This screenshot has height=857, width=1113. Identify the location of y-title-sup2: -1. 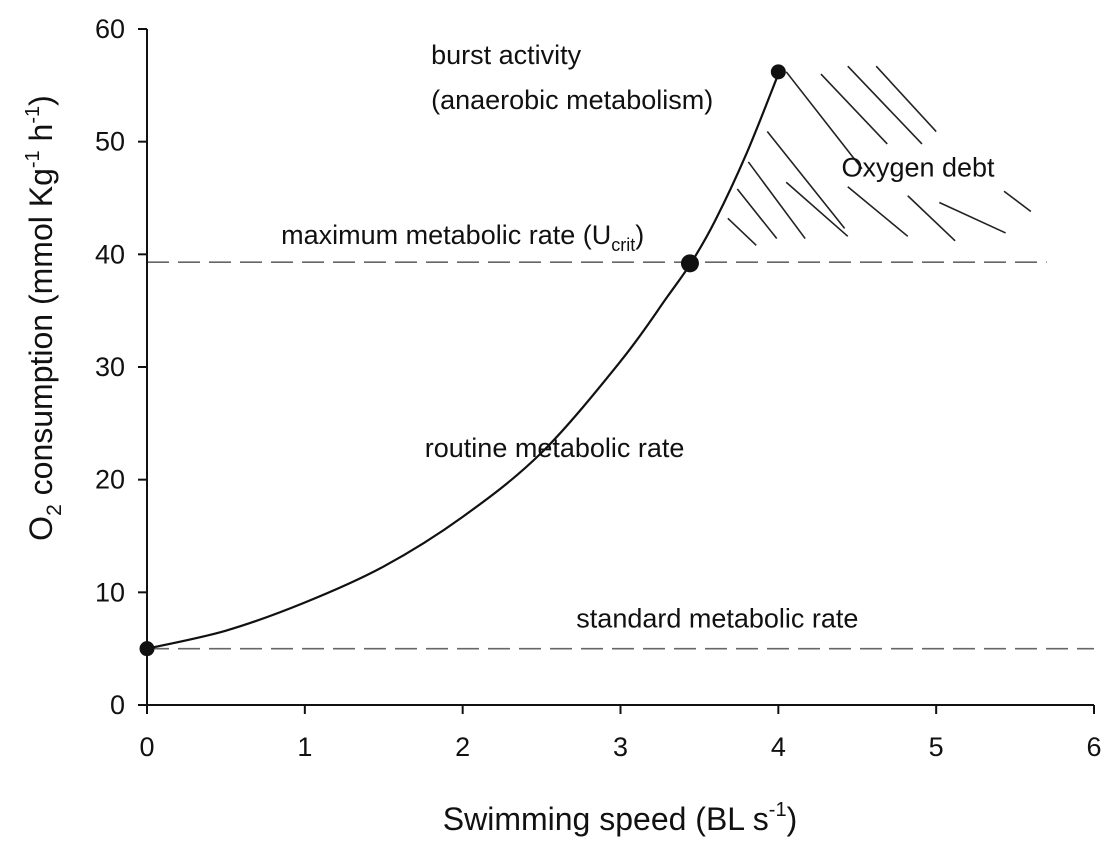
(33, 115).